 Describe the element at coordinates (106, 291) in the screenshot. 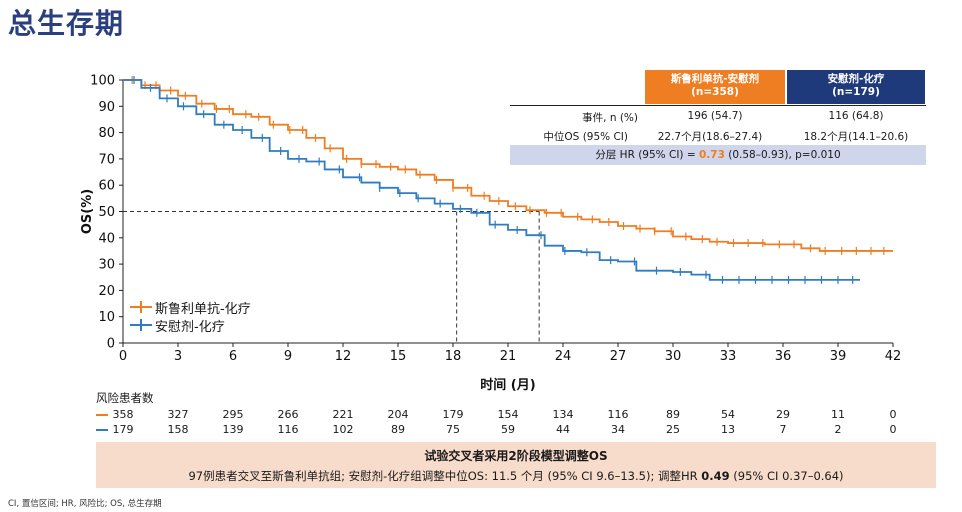

I see `y-tick-label: 20` at that location.